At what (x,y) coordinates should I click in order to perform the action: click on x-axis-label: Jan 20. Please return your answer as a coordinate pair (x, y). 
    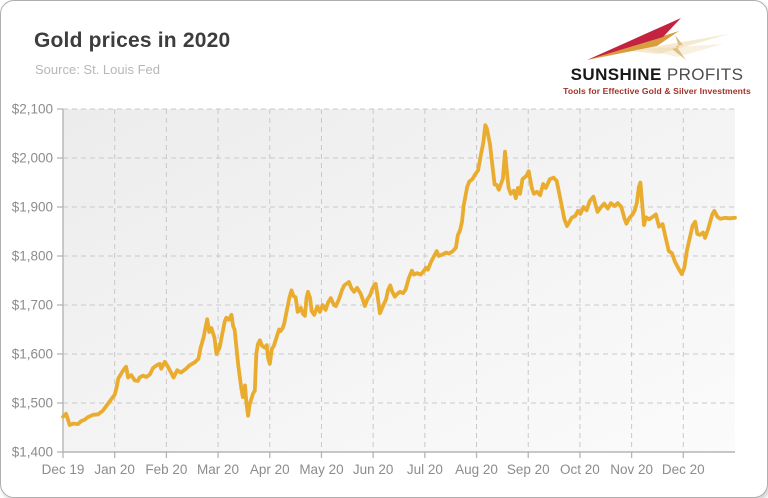
    Looking at the image, I should click on (114, 469).